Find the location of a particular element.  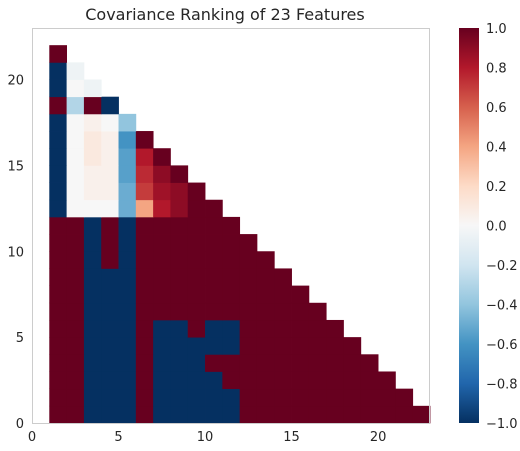

colorbar-tick-label: 0.2 is located at coordinates (496, 187).